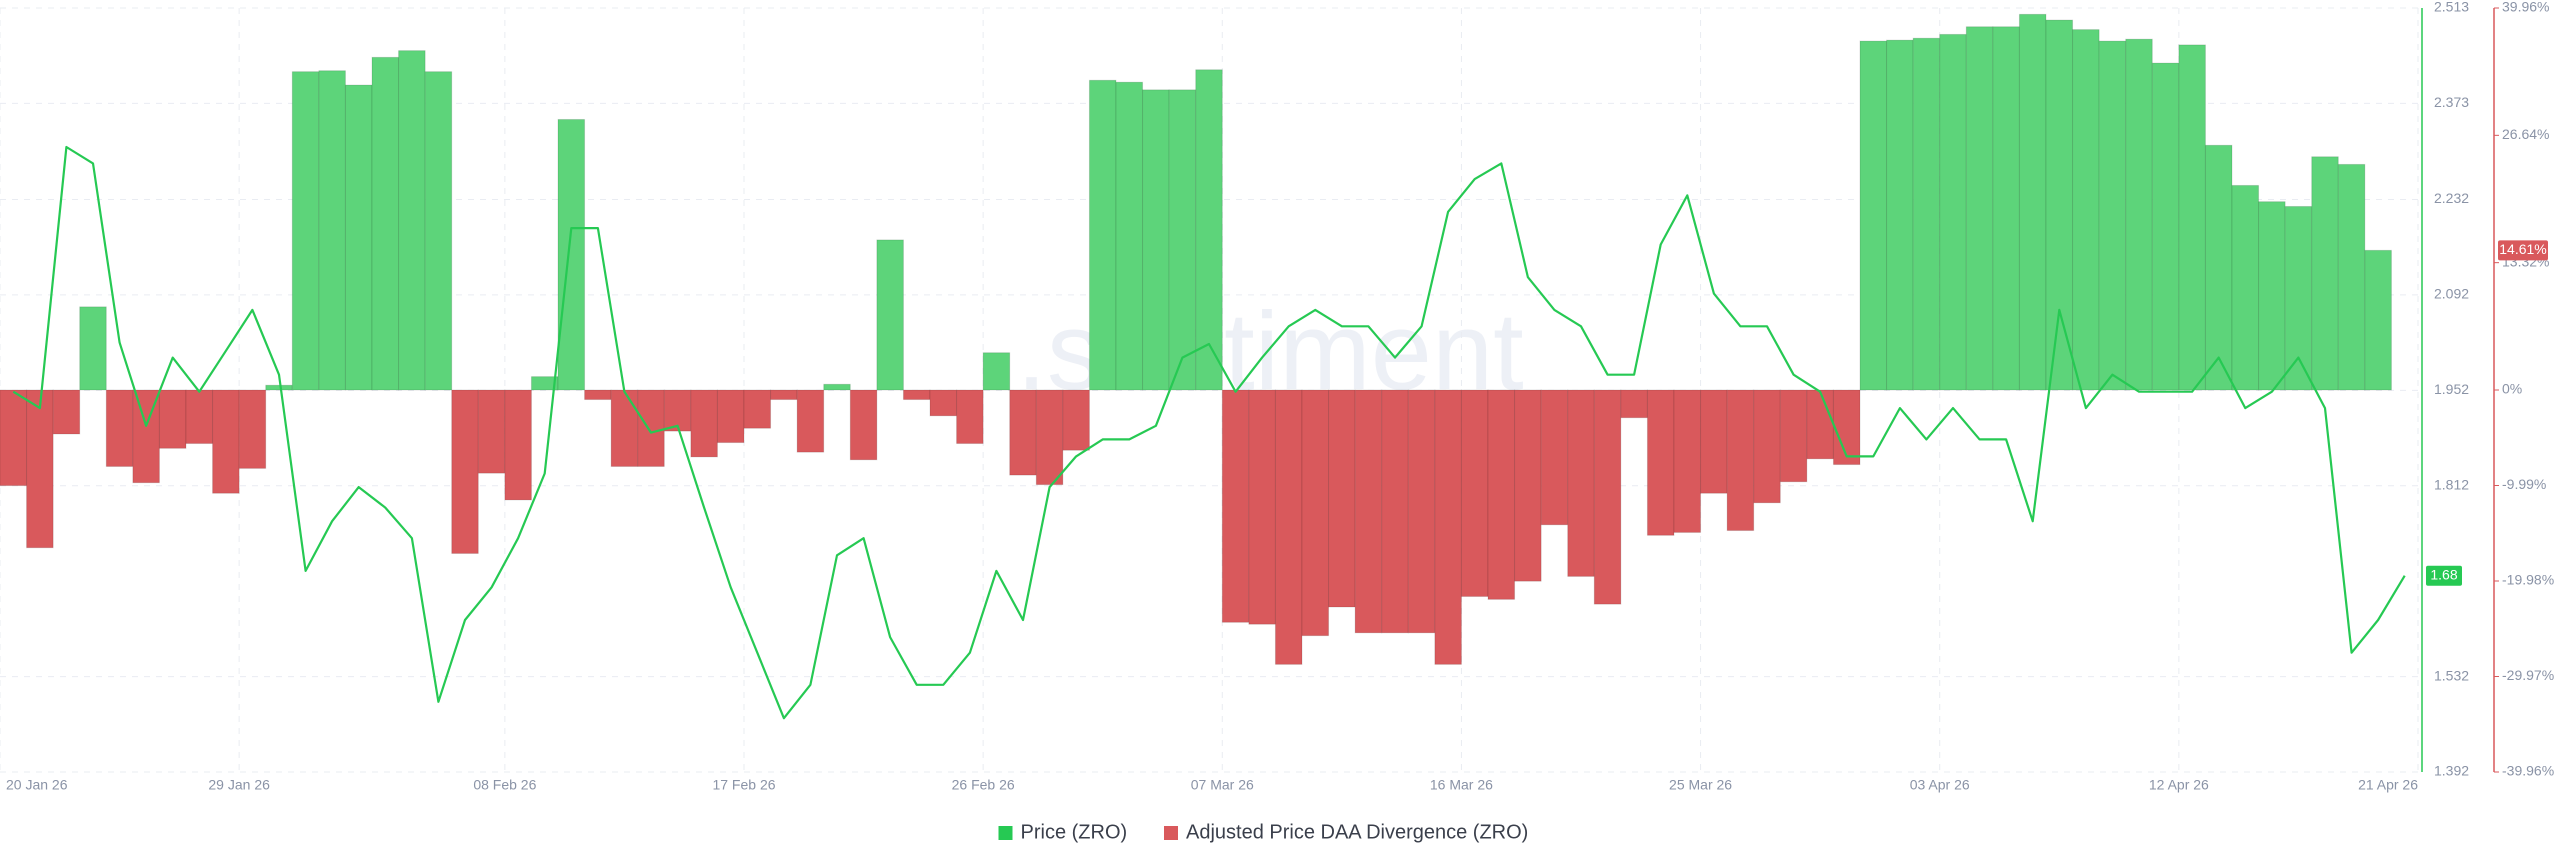  Describe the element at coordinates (2451, 102) in the screenshot. I see `y-tick-label: 2.373` at that location.